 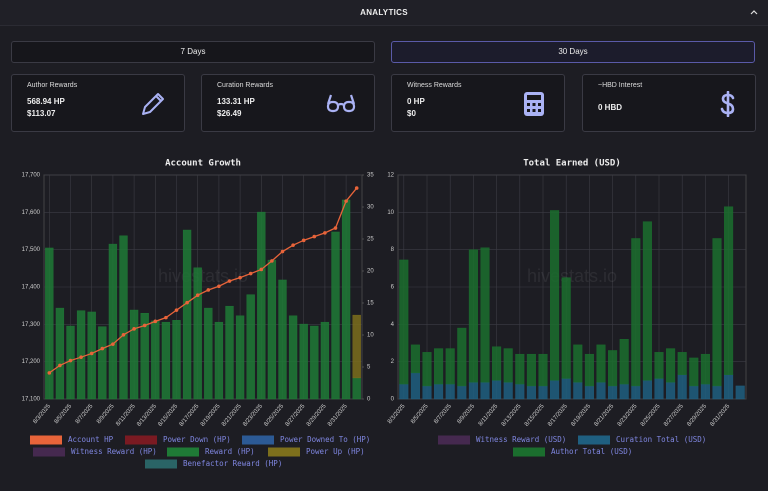 What do you see at coordinates (211, 415) in the screenshot?
I see `x-tick-label: 8/19/2025` at bounding box center [211, 415].